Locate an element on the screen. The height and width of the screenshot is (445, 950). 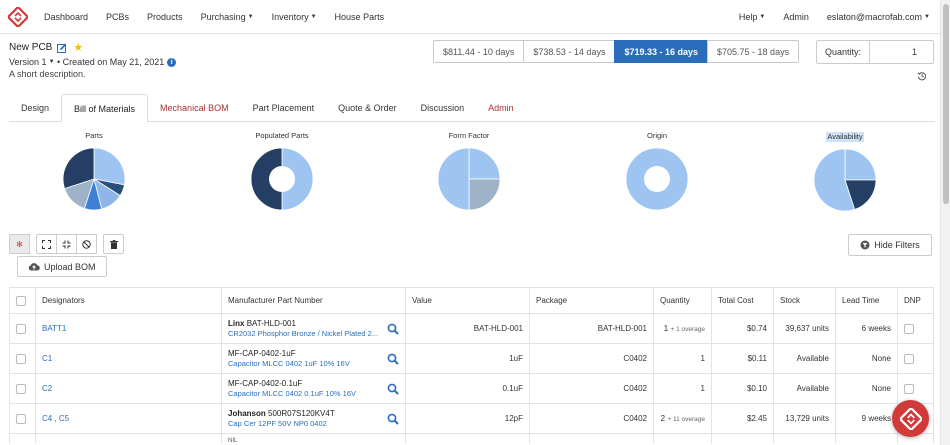
tab-admin: Admin is located at coordinates (501, 108).